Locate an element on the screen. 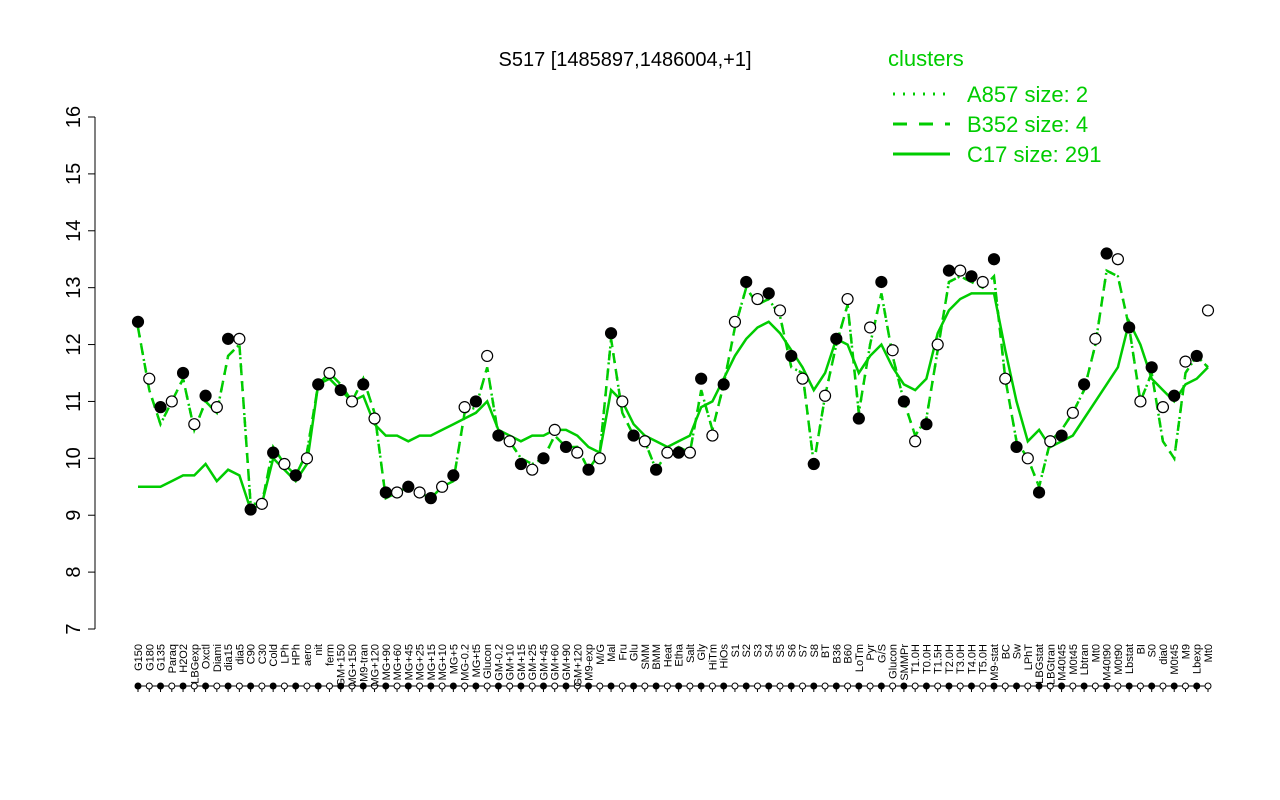 This screenshot has height=800, width=1280. x-tick-label: Etha is located at coordinates (680, 655).